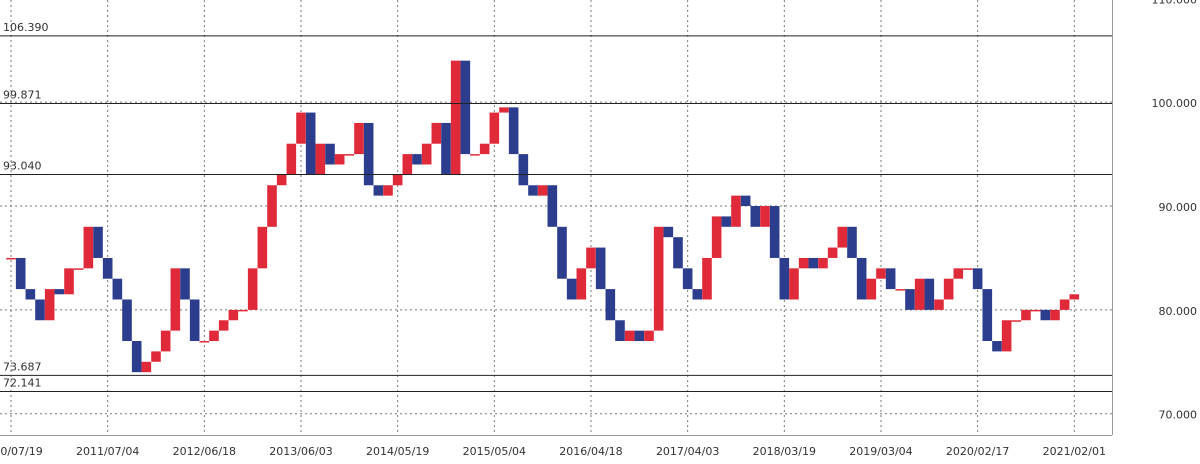 Image resolution: width=1200 pixels, height=464 pixels. What do you see at coordinates (22, 382) in the screenshot?
I see `level-label: 72.141` at bounding box center [22, 382].